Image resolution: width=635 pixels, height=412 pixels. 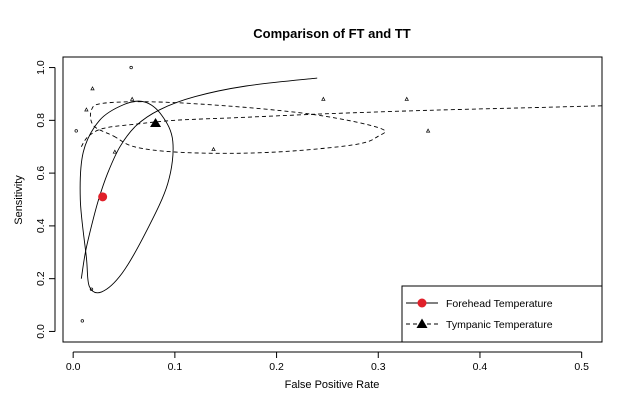 What do you see at coordinates (422, 303) in the screenshot?
I see `legend-marker-forehead` at bounding box center [422, 303].